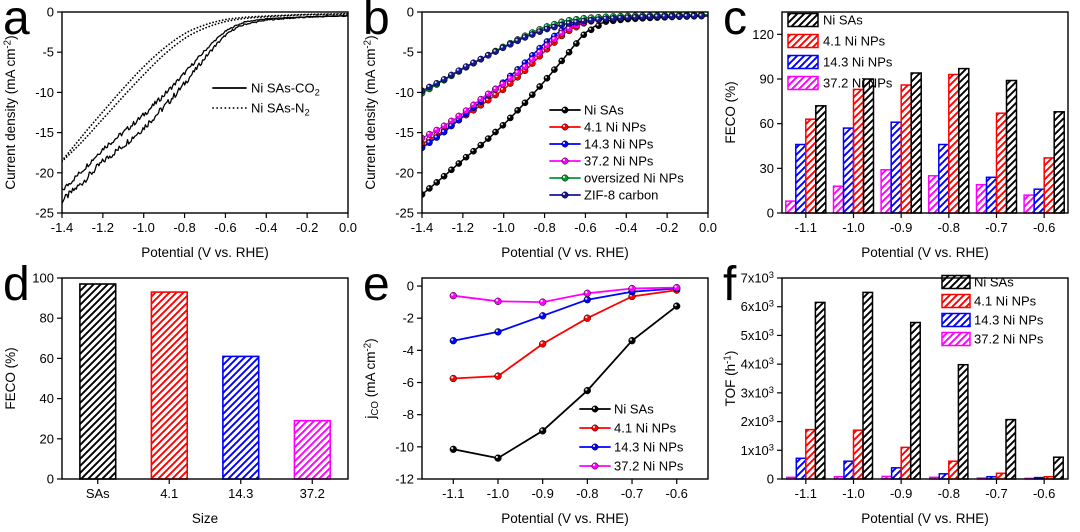 This screenshot has height=532, width=1080. Describe the element at coordinates (16, 22) in the screenshot. I see `panel-letter-a: a` at that location.